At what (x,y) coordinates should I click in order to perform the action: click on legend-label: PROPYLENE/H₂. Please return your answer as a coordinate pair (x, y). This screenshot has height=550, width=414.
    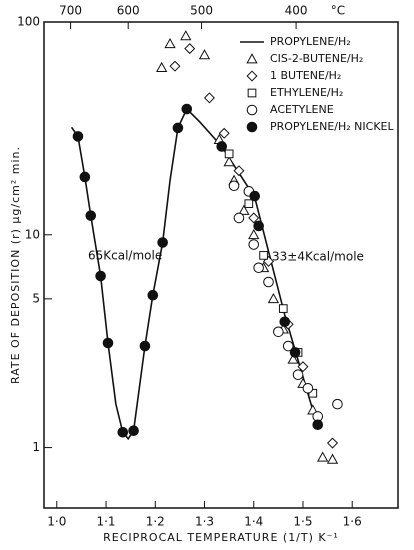
    Looking at the image, I should click on (310, 41).